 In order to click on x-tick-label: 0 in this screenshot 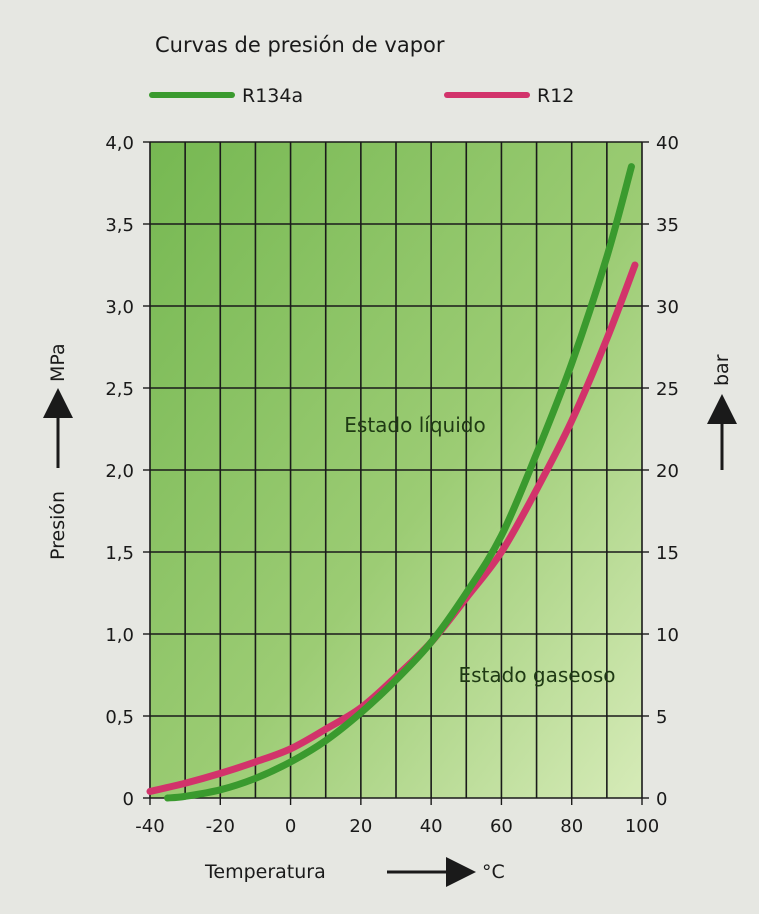, I will do `click(290, 826)`.